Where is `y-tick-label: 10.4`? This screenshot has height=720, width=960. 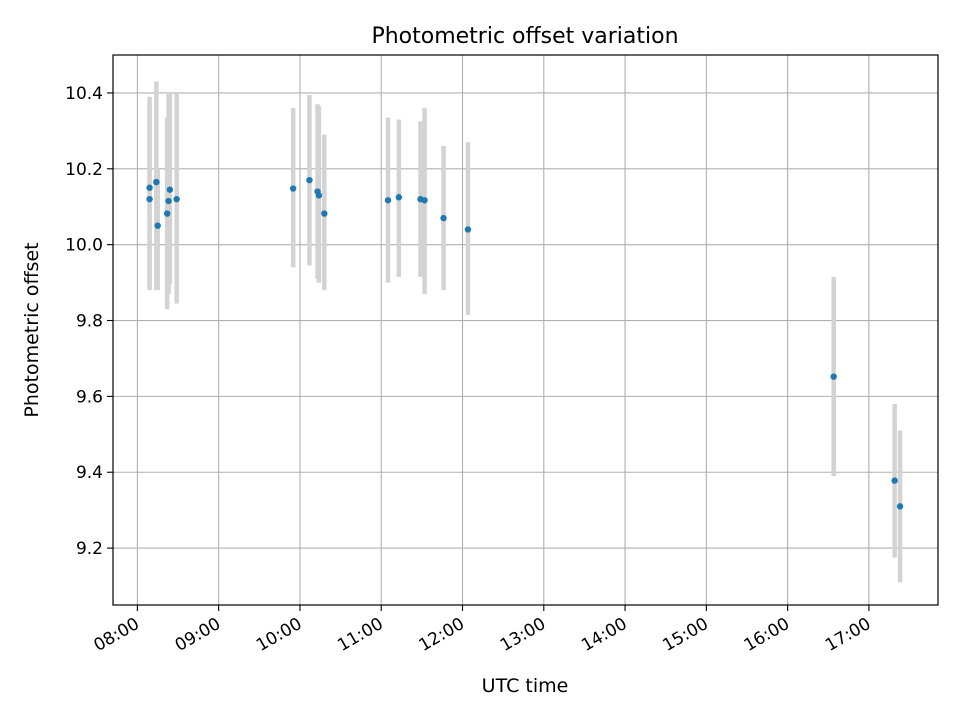
y-tick-label: 10.4 is located at coordinates (84, 94).